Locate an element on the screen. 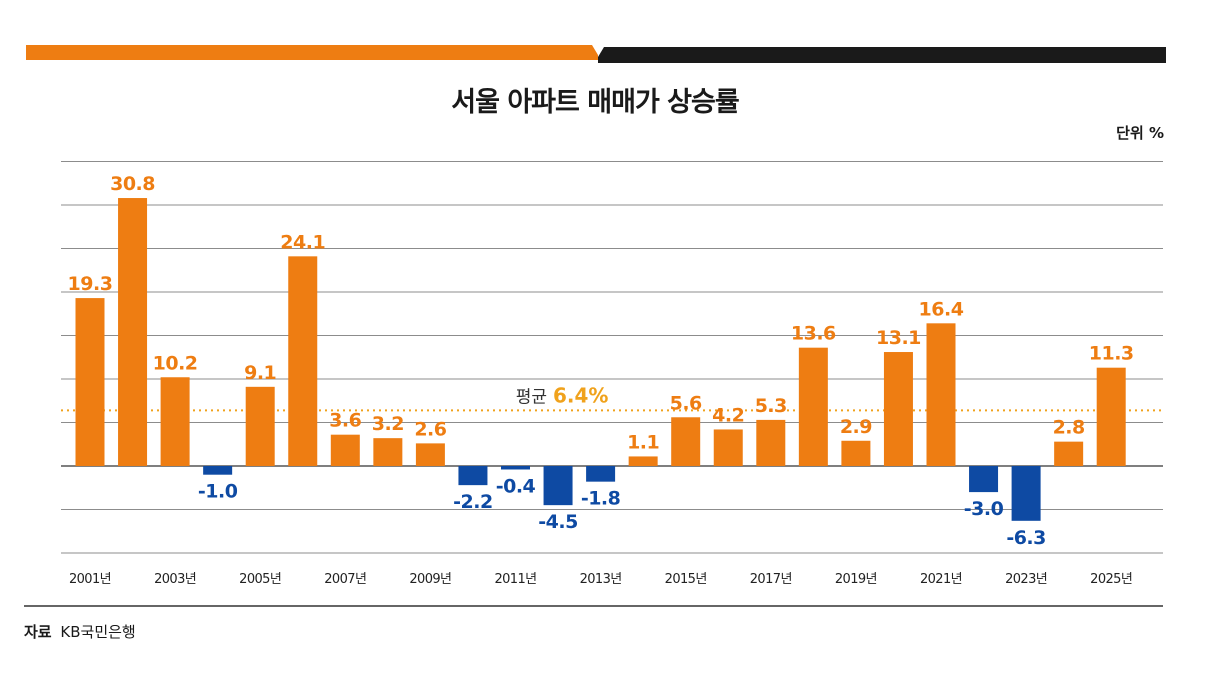 The image size is (1206, 673). bar-2019 is located at coordinates (856, 453).